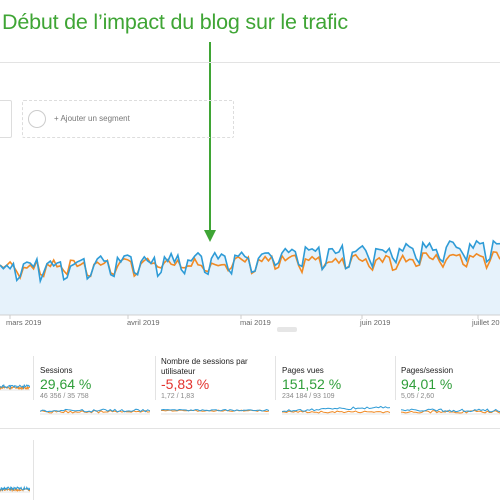  I want to click on metric-sub: 1,72 / 1,83, so click(178, 396).